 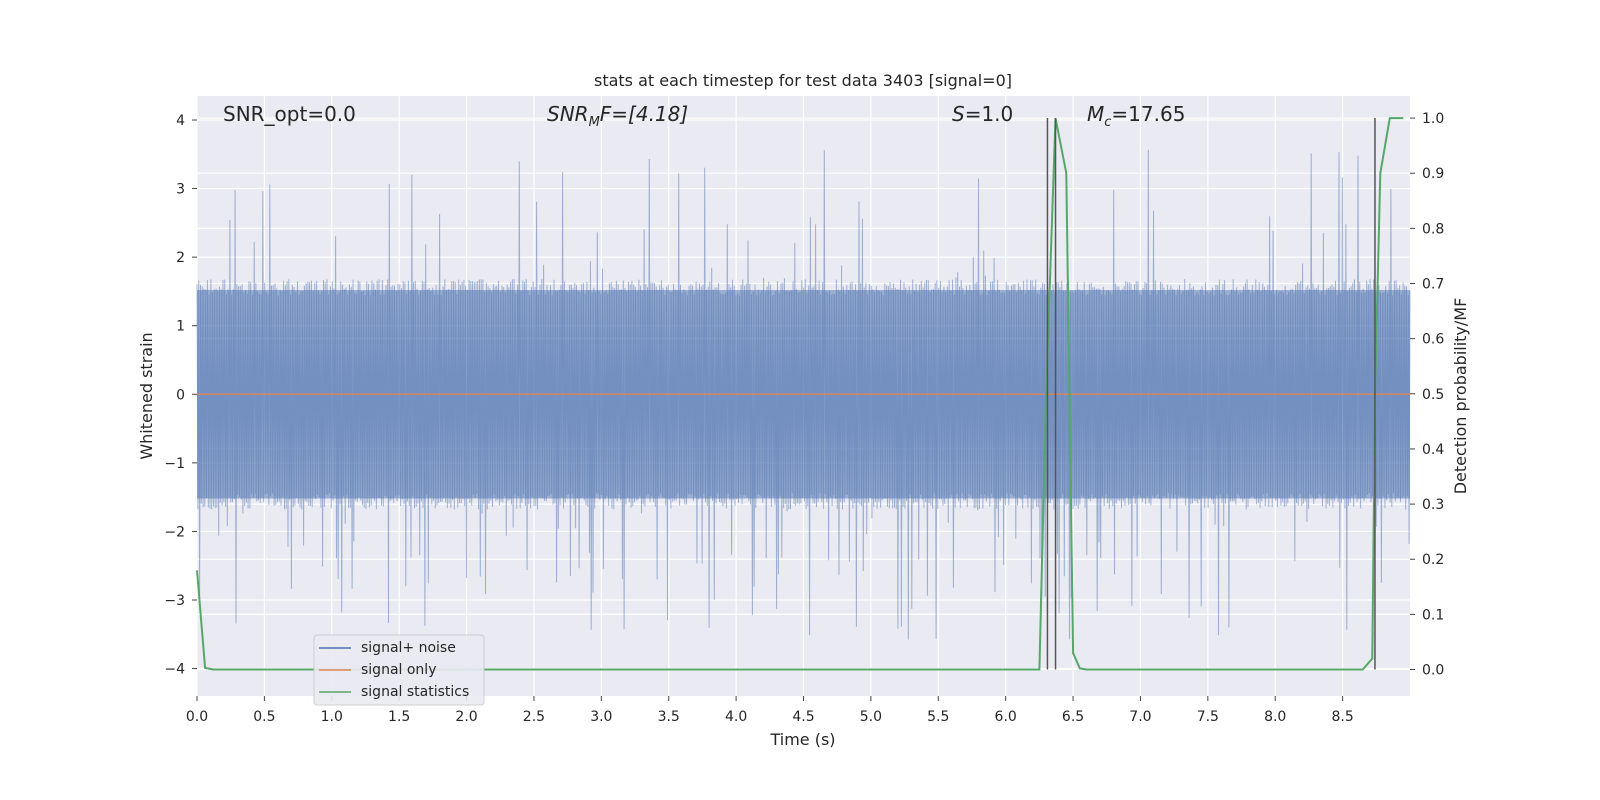 What do you see at coordinates (1433, 395) in the screenshot?
I see `y-right-tick-label: 0.5` at bounding box center [1433, 395].